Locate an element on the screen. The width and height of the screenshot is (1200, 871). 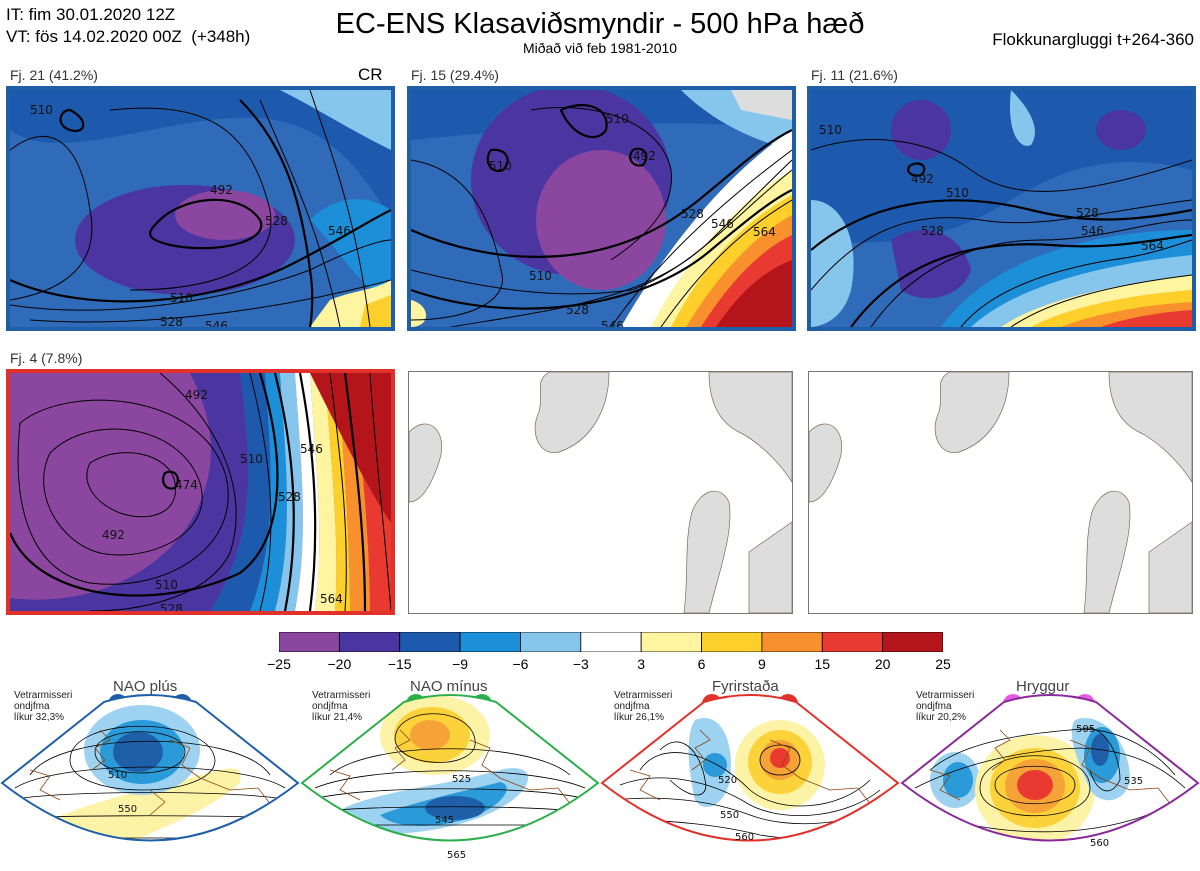
colorbar-tick-label: 3 is located at coordinates (641, 664).